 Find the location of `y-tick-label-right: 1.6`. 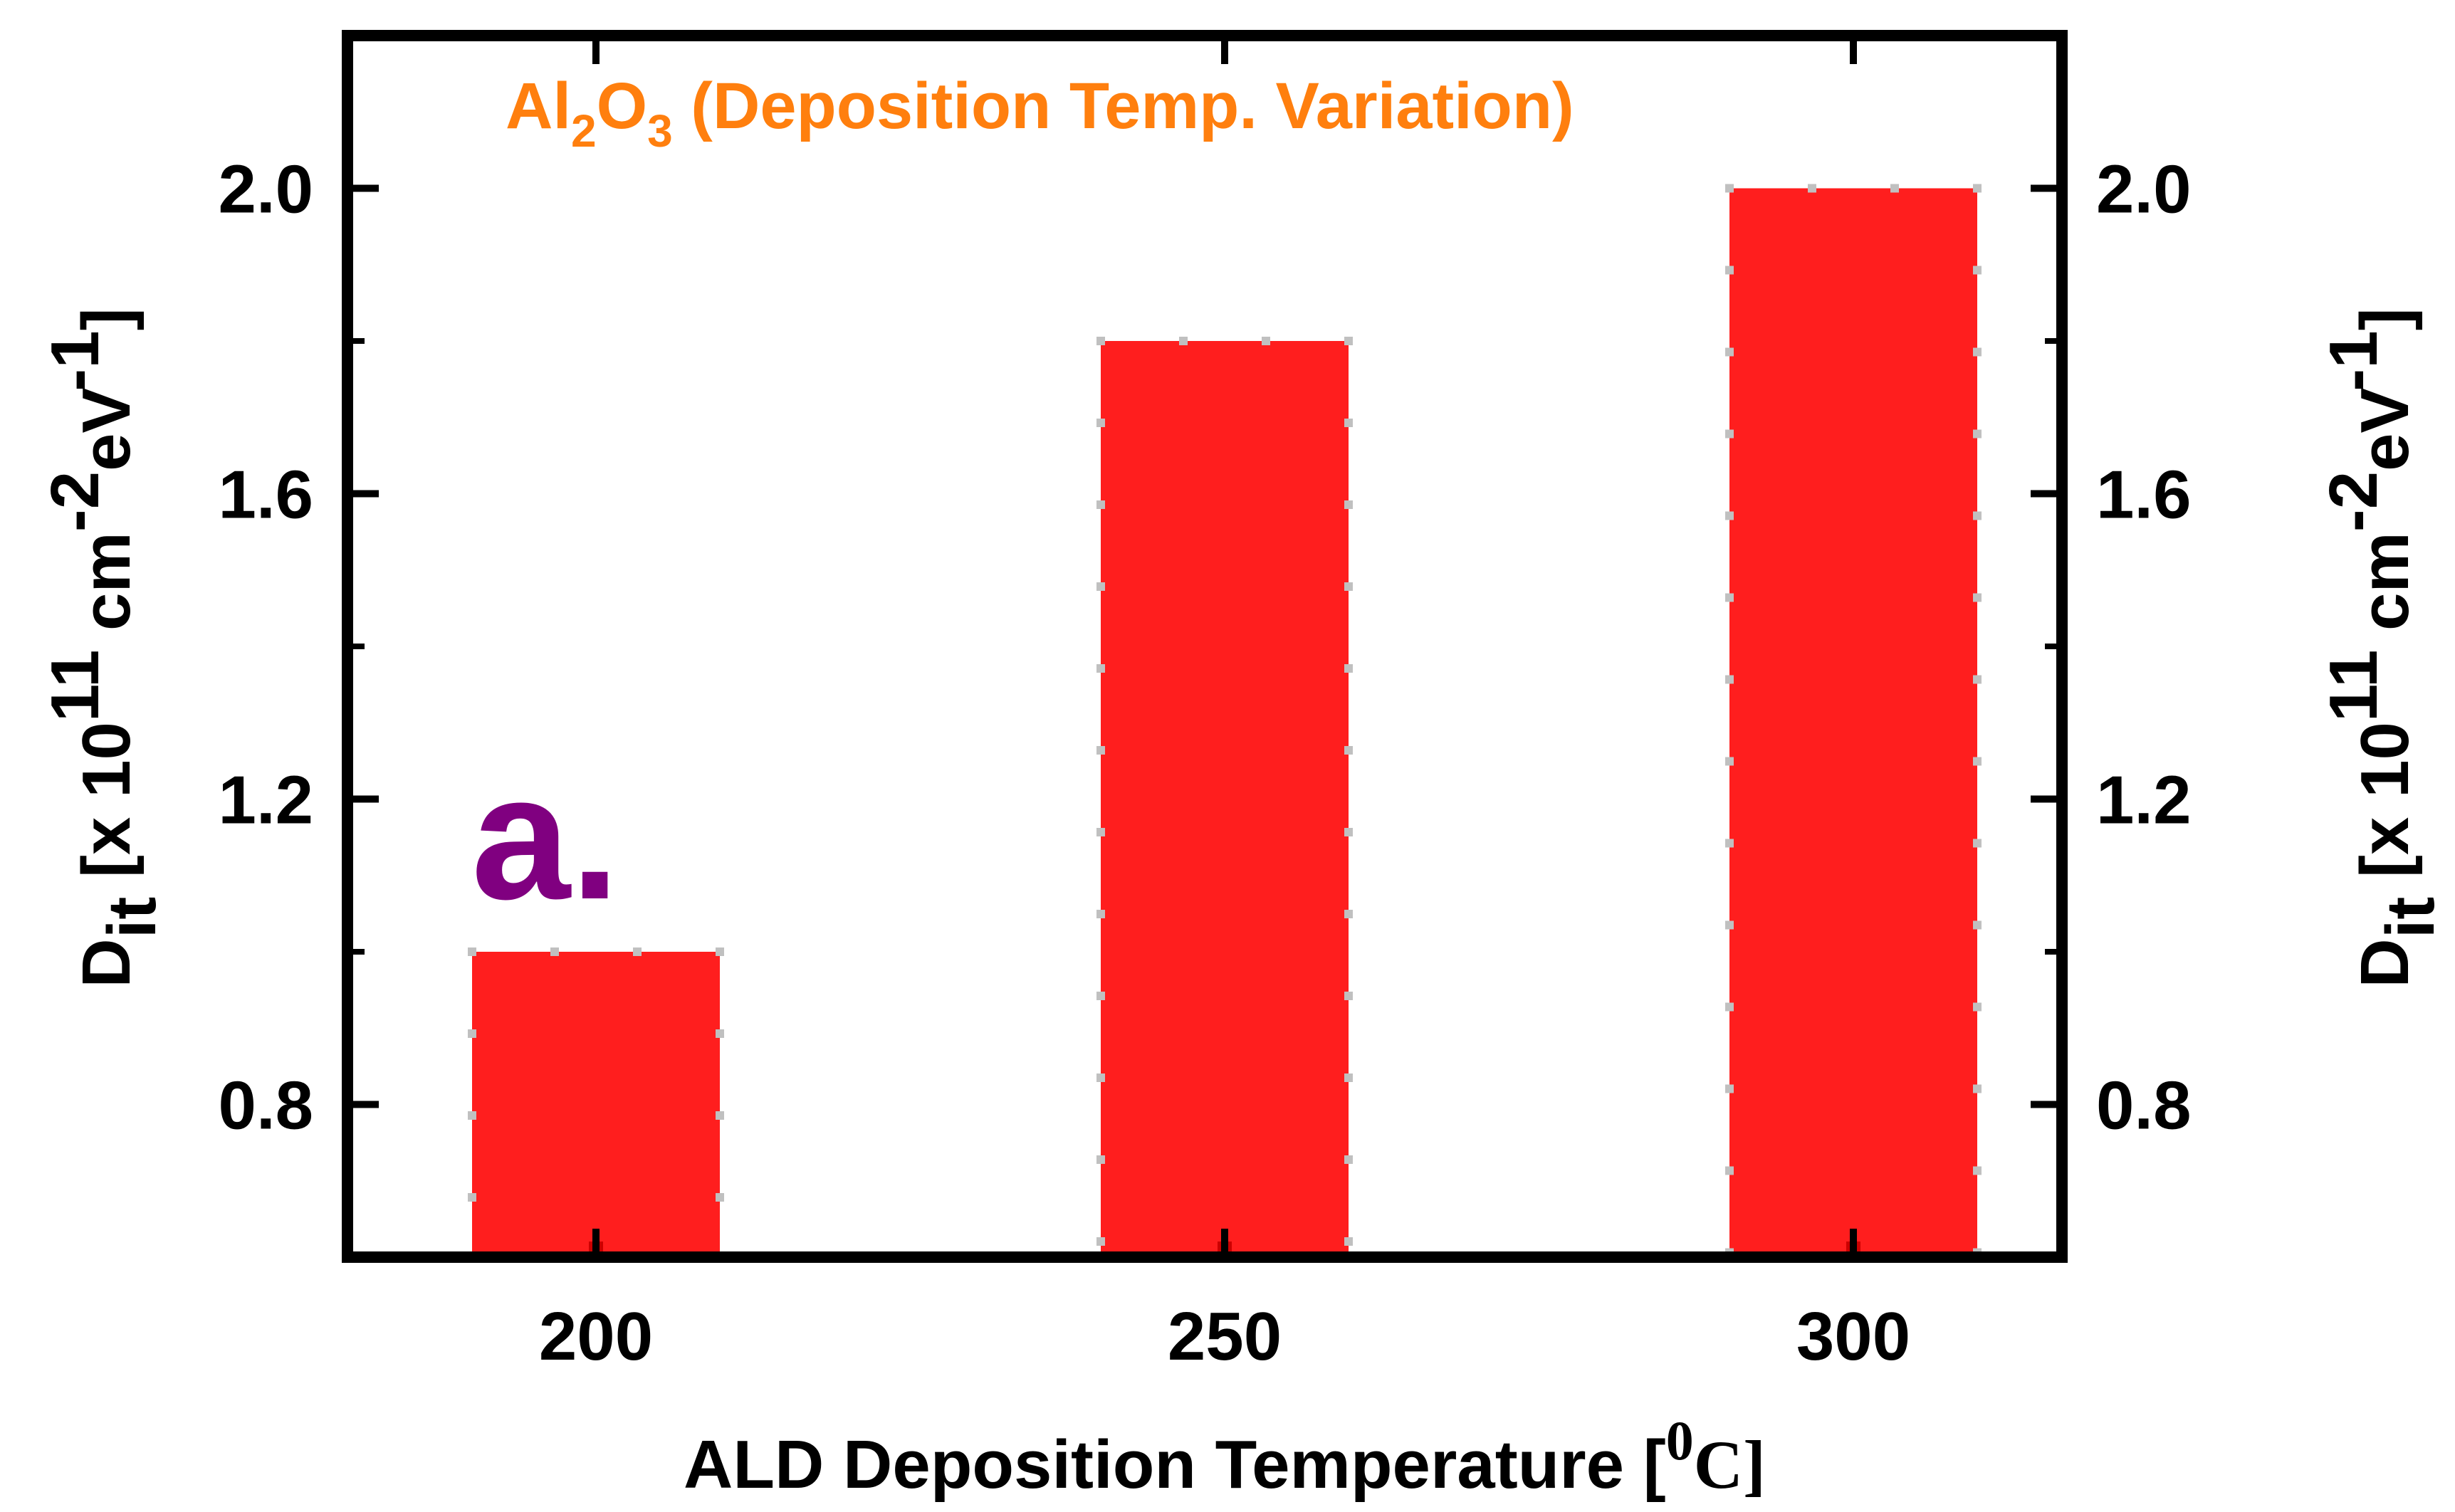

y-tick-label-right: 1.6 is located at coordinates (2143, 495).